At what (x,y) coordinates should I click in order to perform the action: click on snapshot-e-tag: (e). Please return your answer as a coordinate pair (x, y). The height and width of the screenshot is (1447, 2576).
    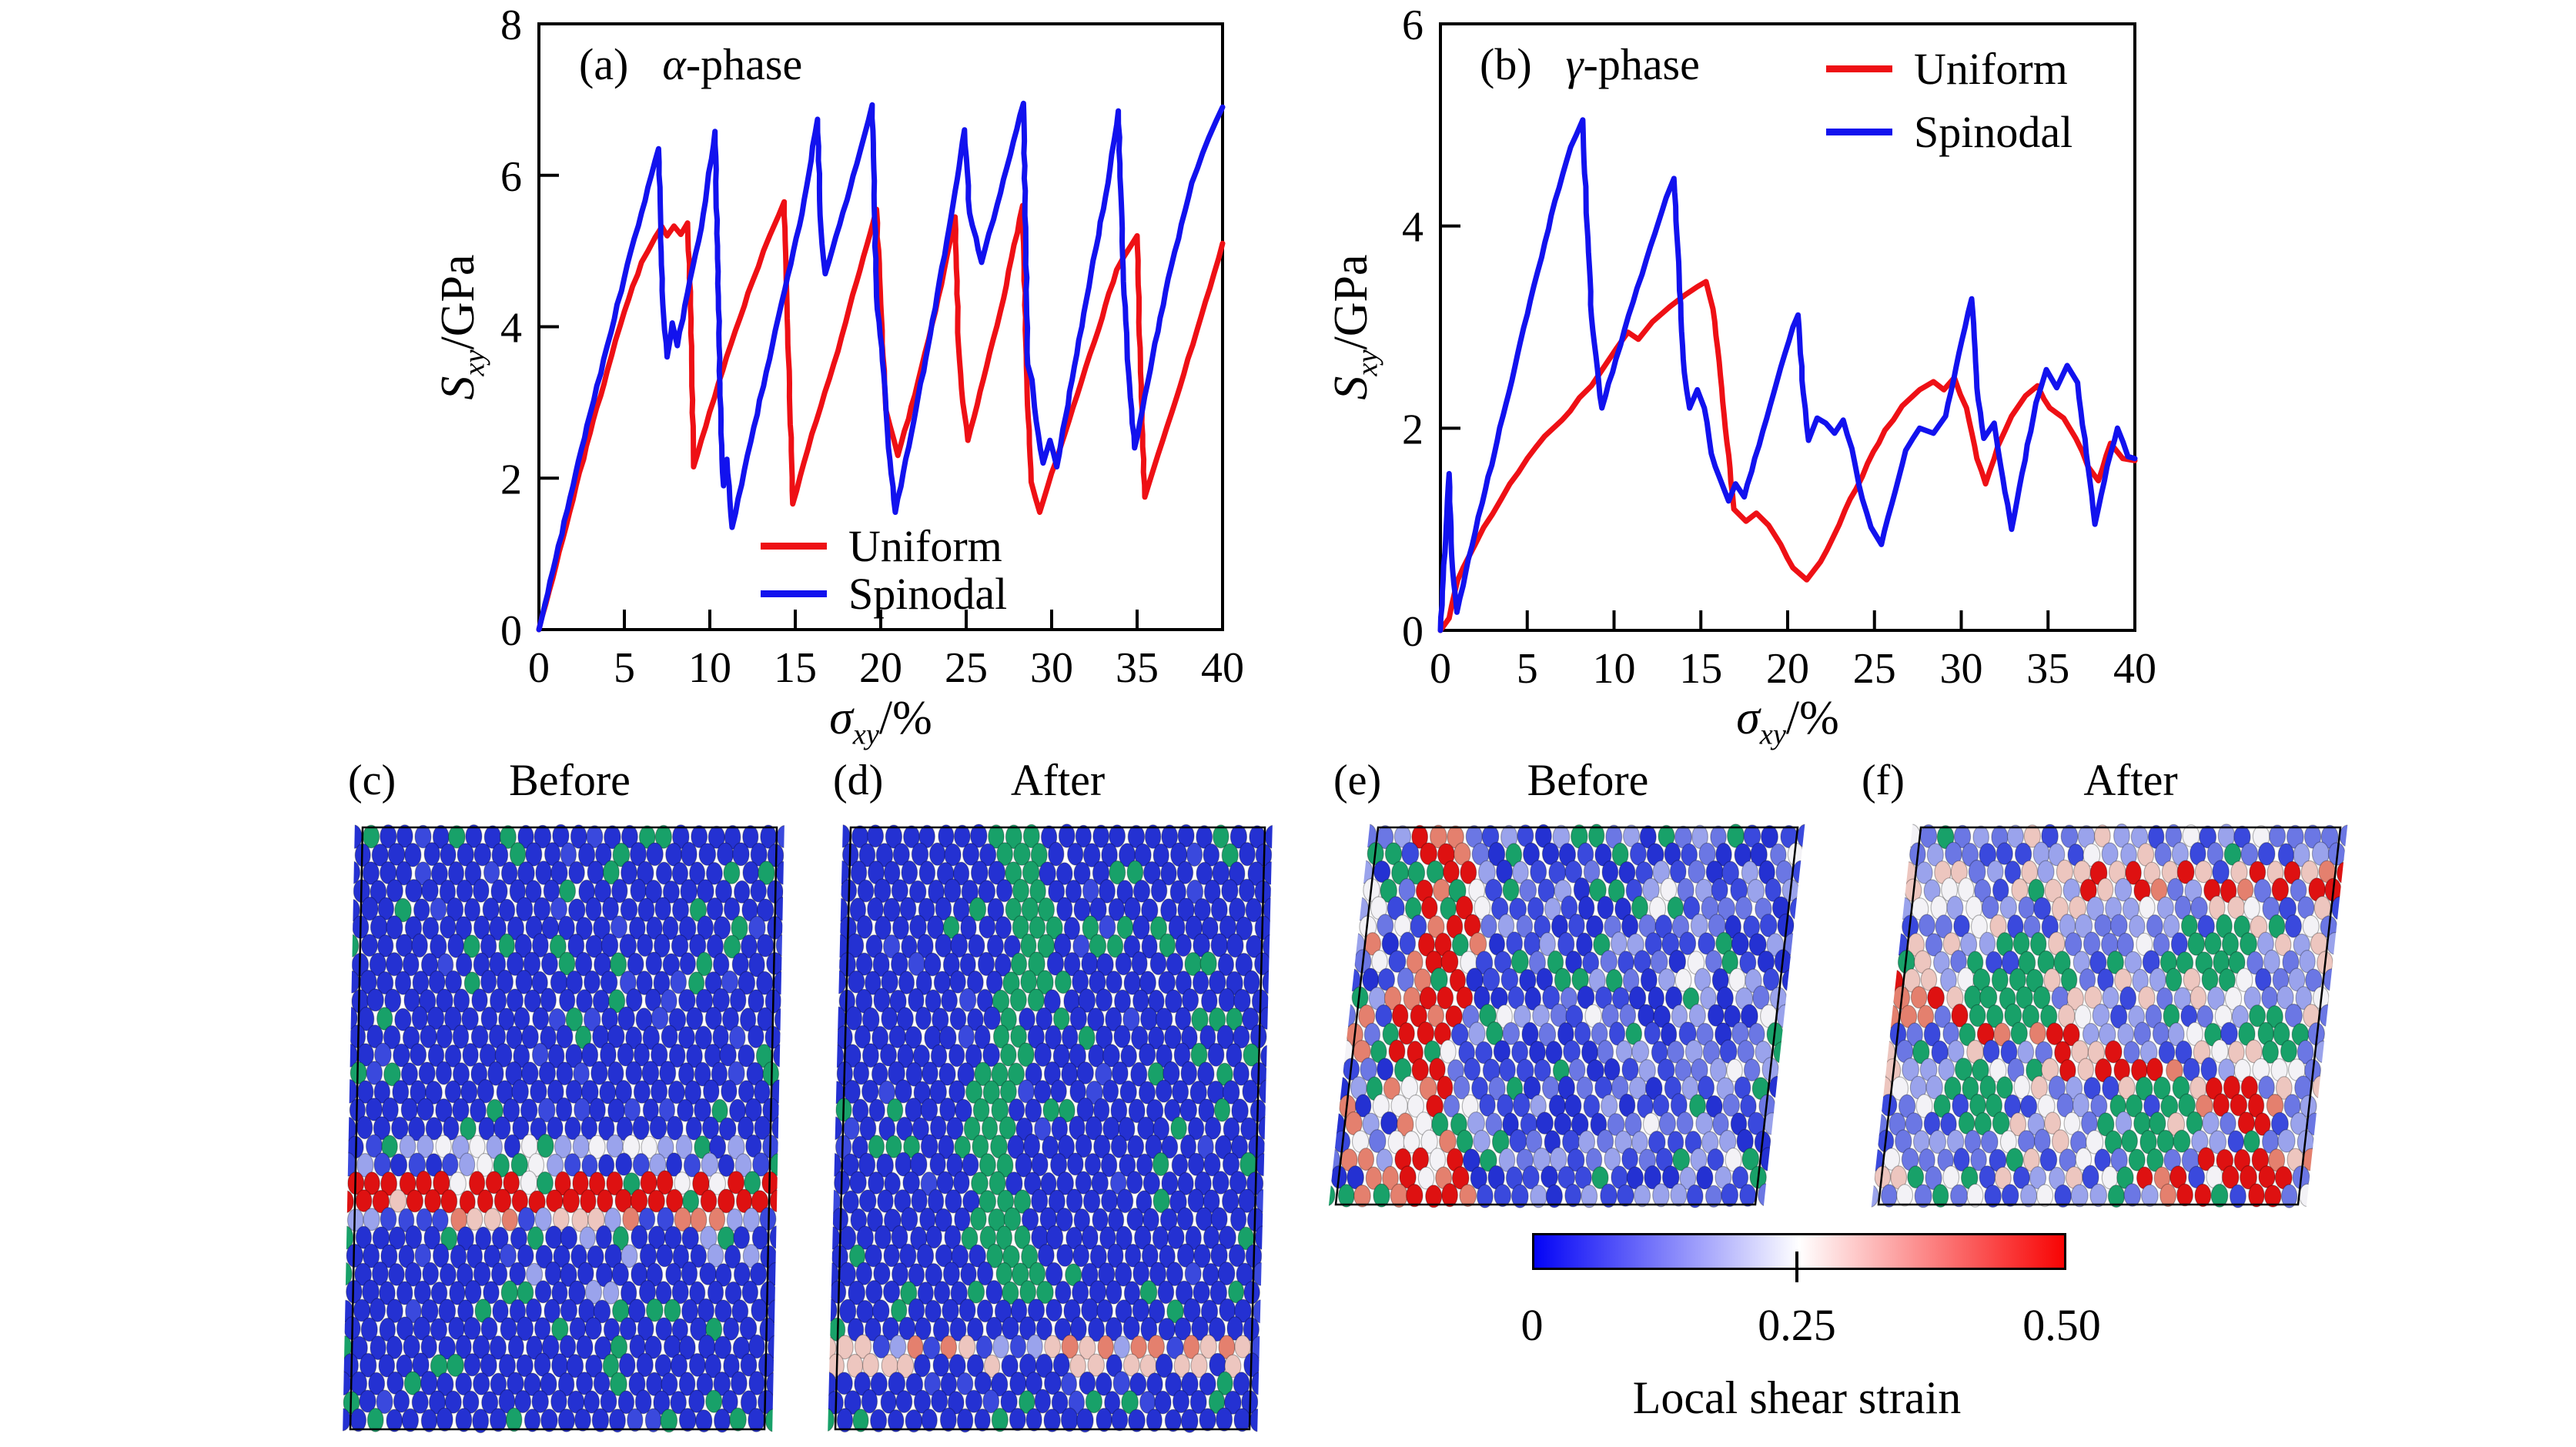
    Looking at the image, I should click on (1357, 780).